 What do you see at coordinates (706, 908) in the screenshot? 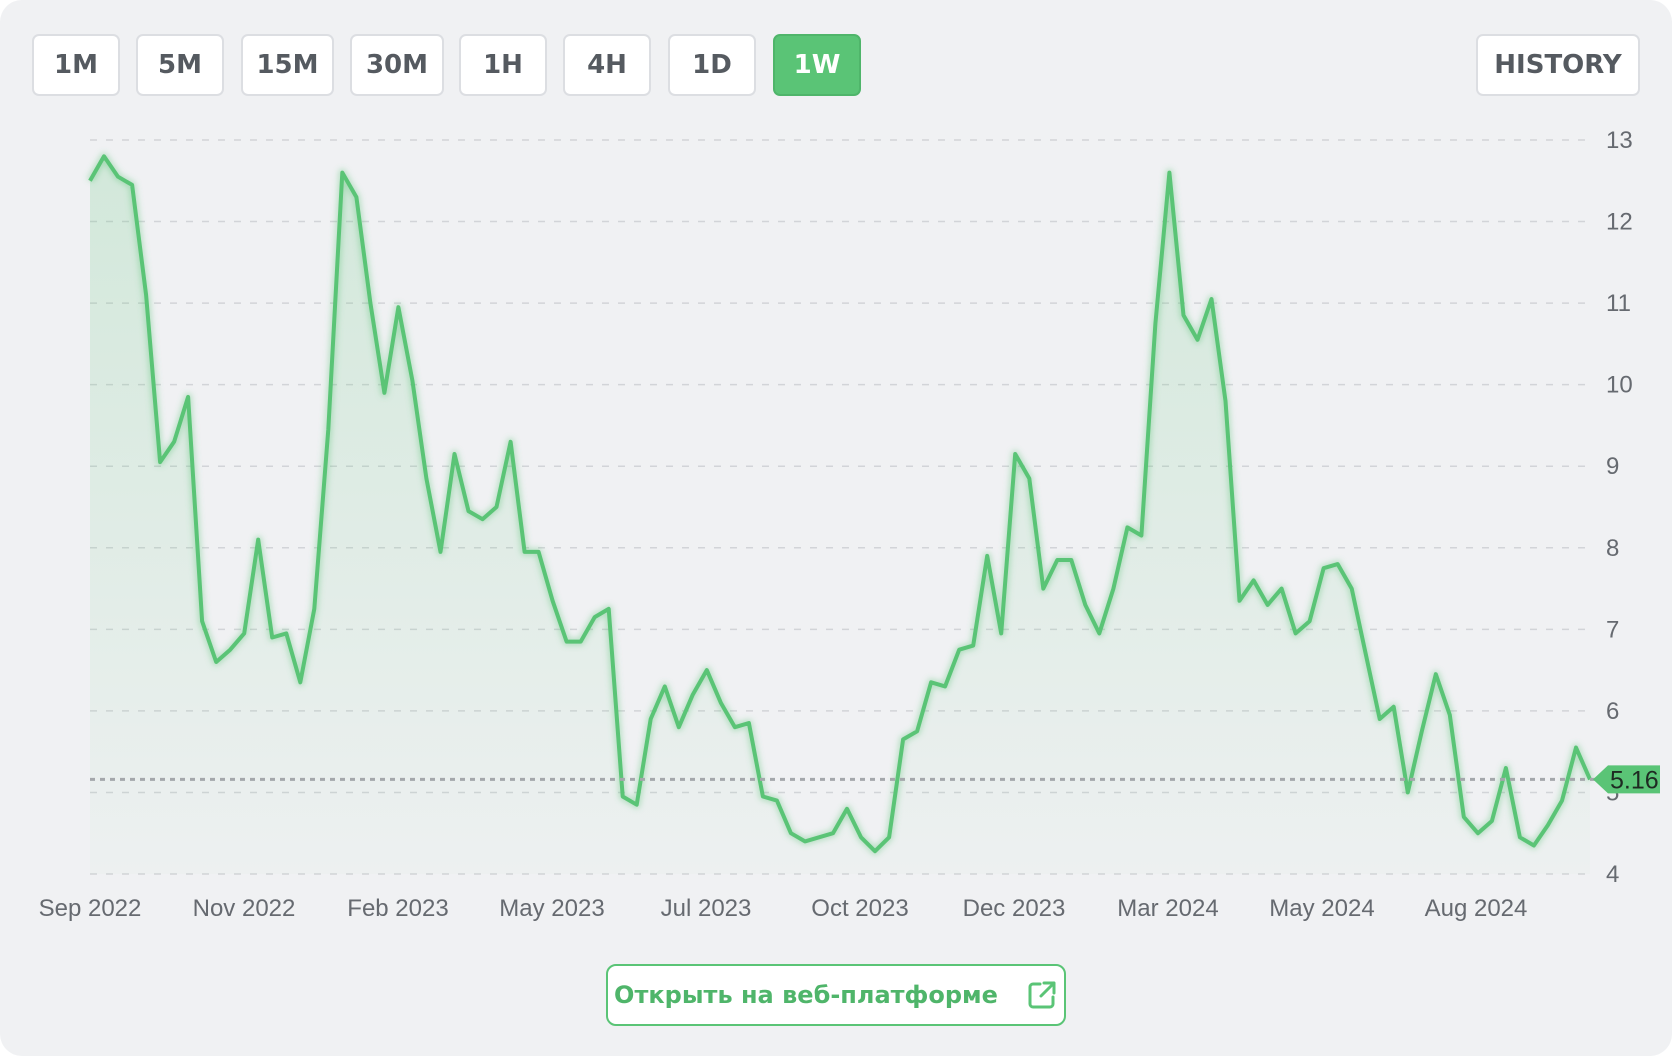
I see `x-tick-label: Jul 2023` at bounding box center [706, 908].